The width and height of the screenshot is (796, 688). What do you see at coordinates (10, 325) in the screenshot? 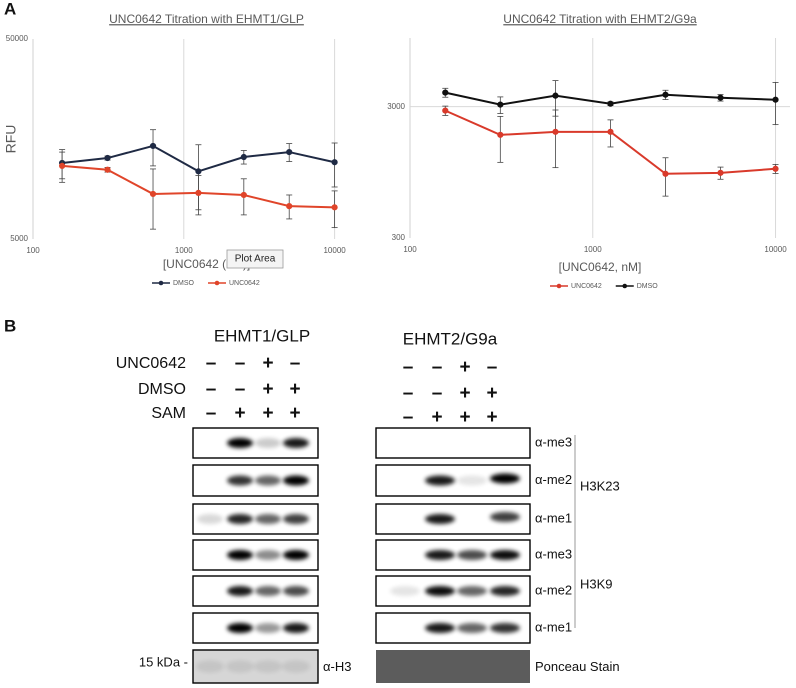
I see `panel-label: B` at bounding box center [10, 325].